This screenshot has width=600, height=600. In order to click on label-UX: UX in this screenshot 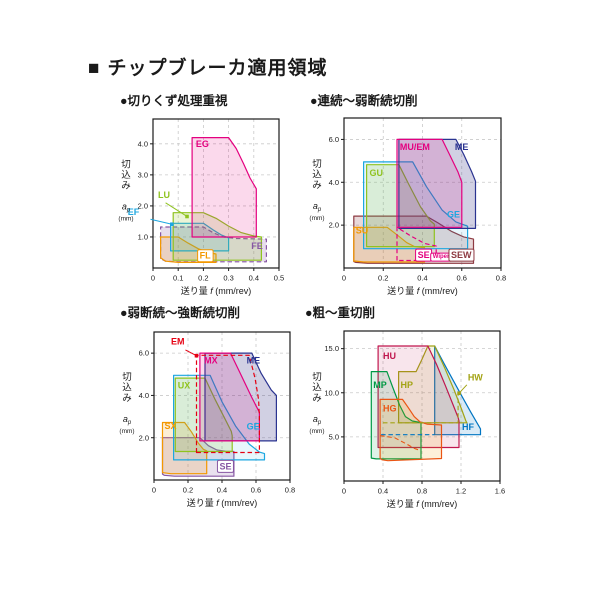, I will do `click(184, 385)`.